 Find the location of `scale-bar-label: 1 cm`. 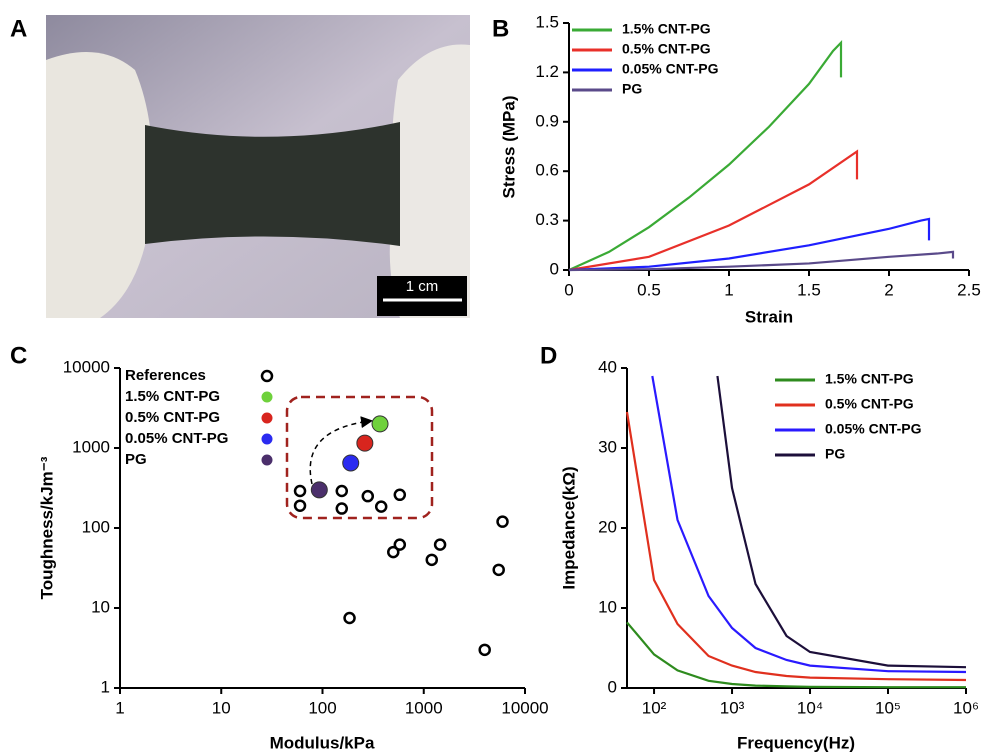

scale-bar-label: 1 cm is located at coordinates (422, 286).